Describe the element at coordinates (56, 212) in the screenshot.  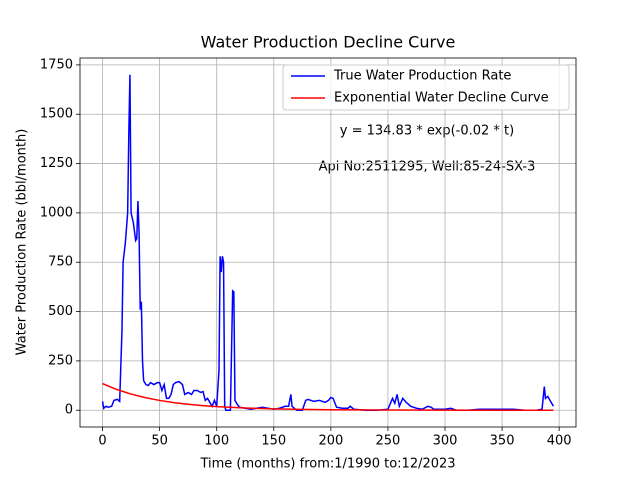
I see `y-tick-label: 1000` at that location.